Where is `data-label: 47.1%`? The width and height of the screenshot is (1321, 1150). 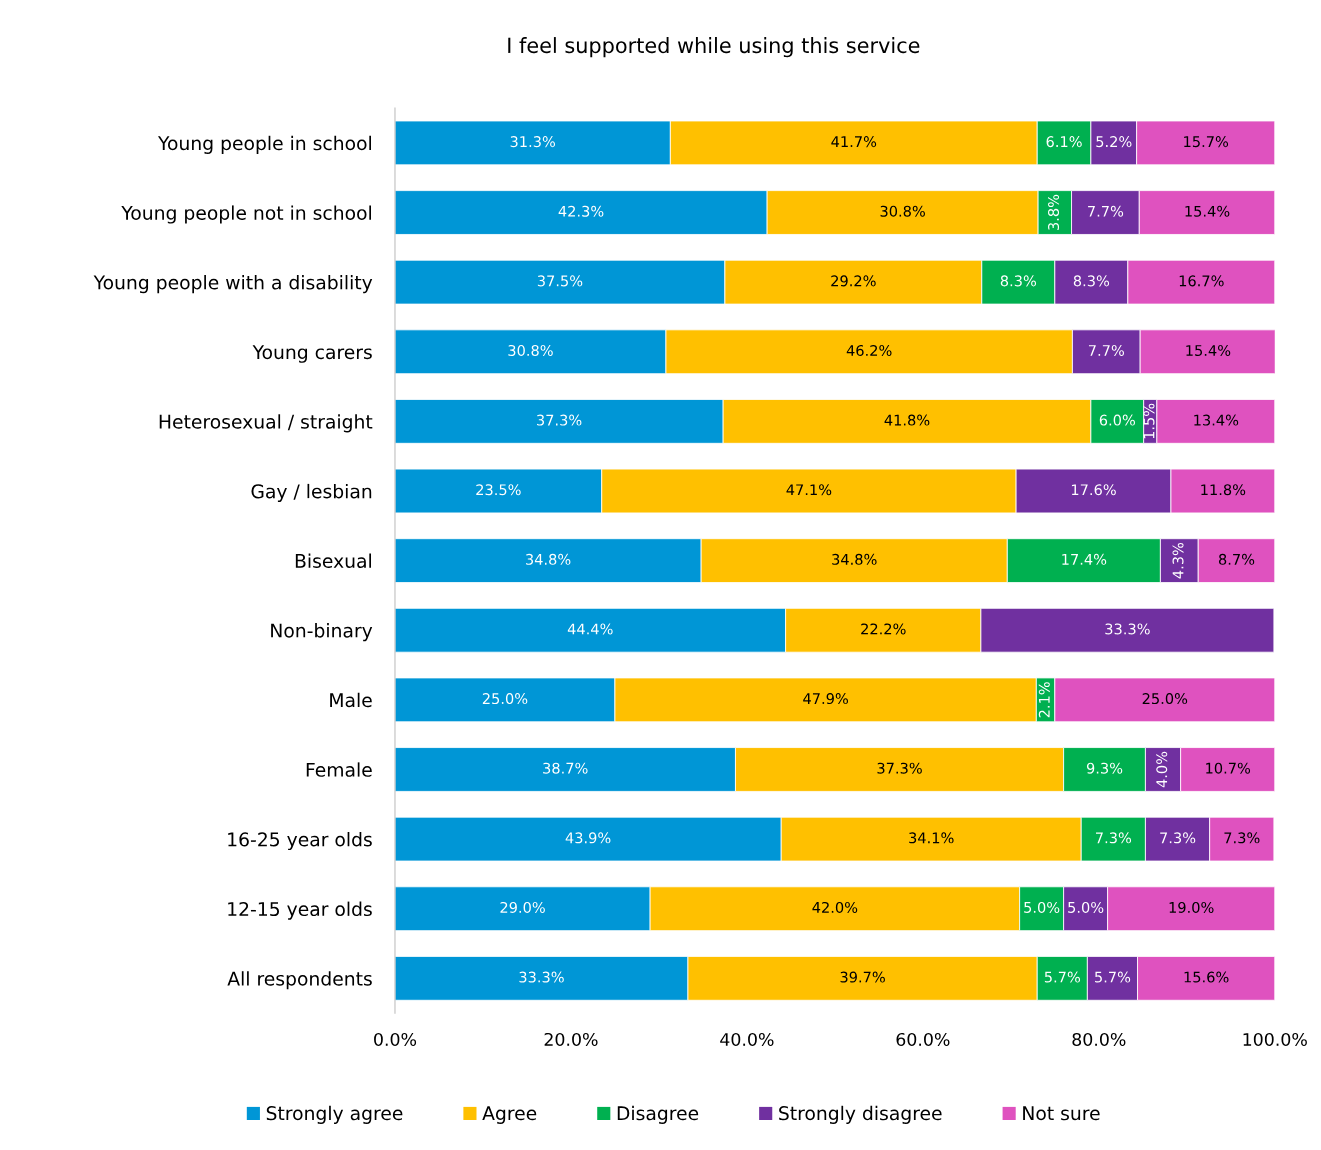 data-label: 47.1% is located at coordinates (809, 490).